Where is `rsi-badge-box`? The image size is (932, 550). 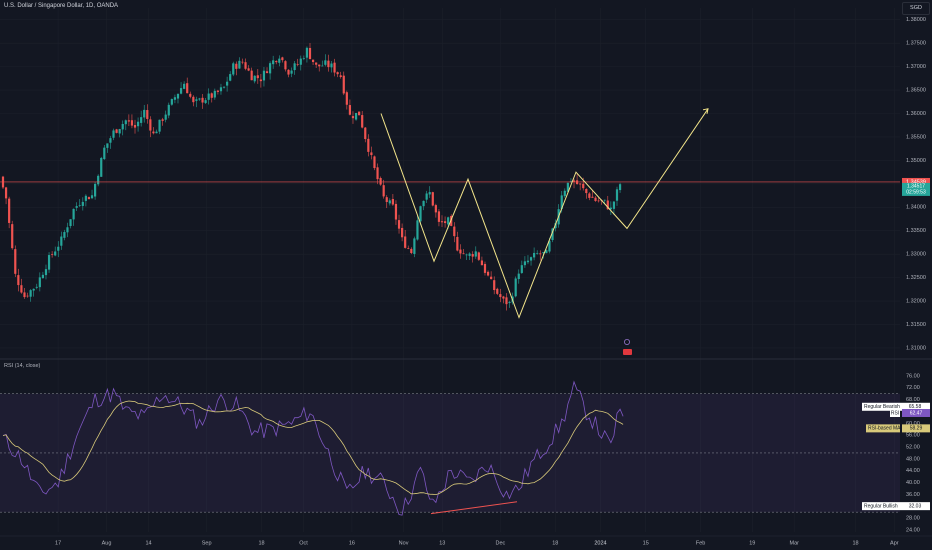 rsi-badge-box is located at coordinates (895, 412).